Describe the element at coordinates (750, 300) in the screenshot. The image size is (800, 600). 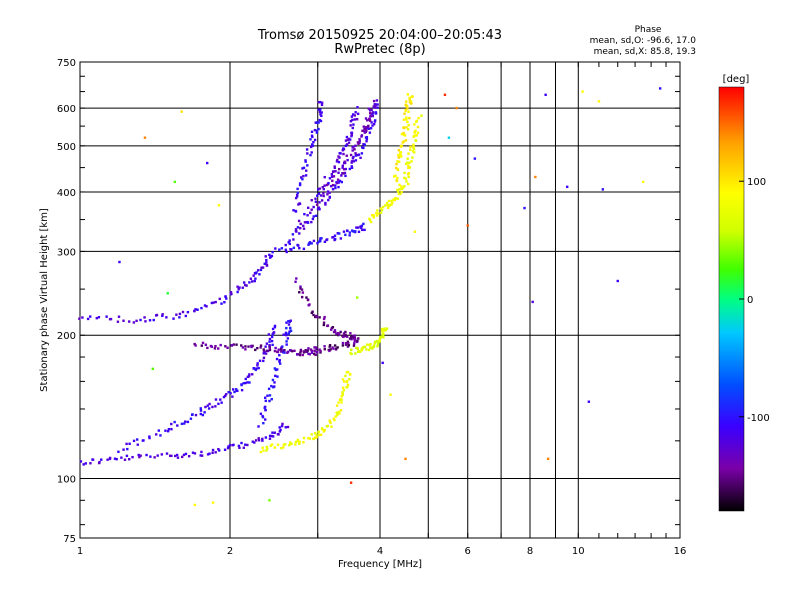
I see `colorbar-tick-label: 0` at that location.